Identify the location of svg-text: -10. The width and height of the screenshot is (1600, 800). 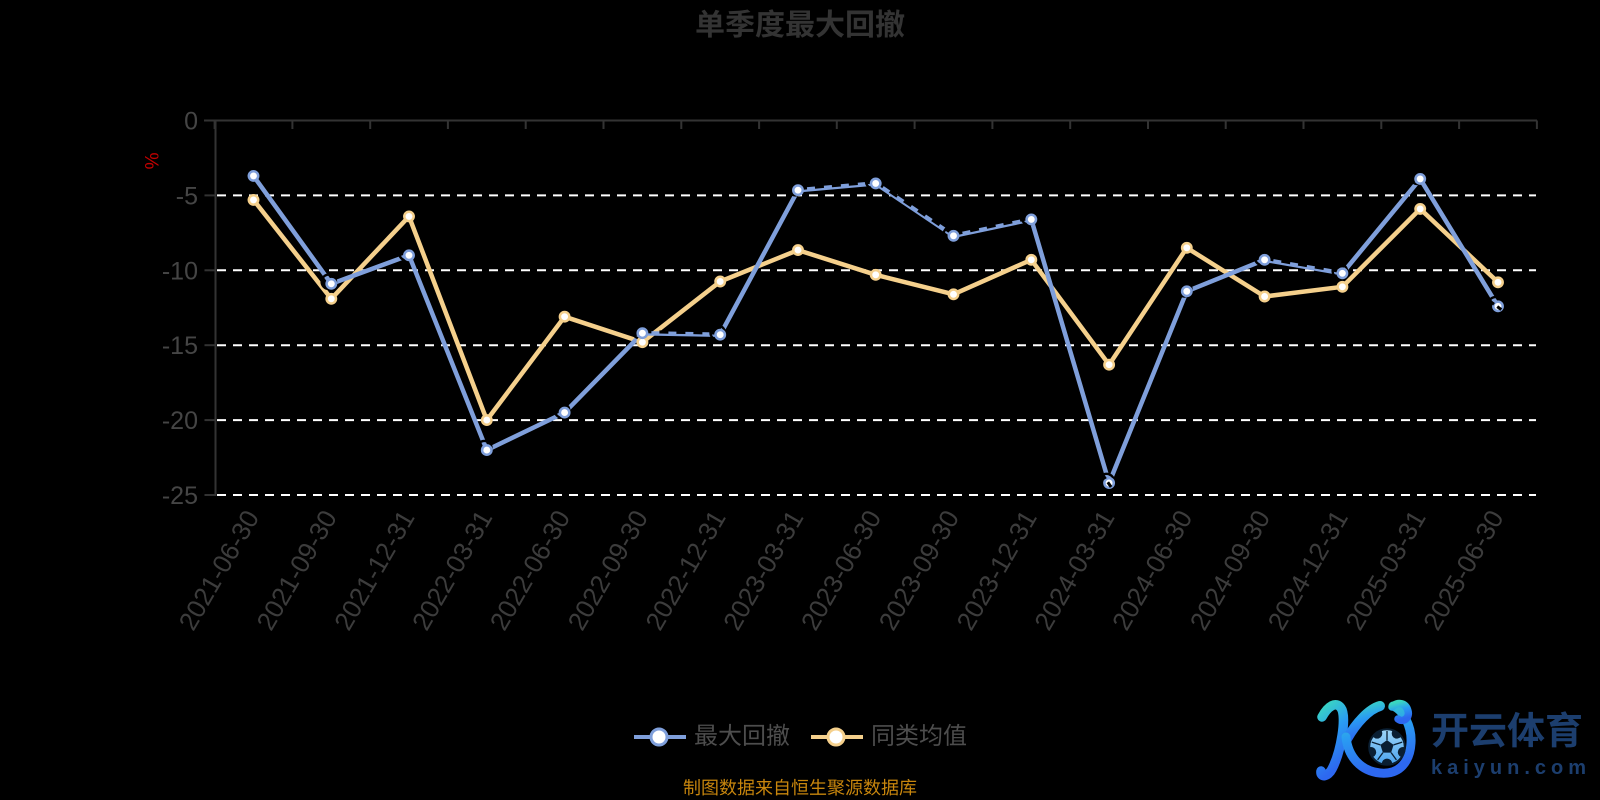
(180, 271).